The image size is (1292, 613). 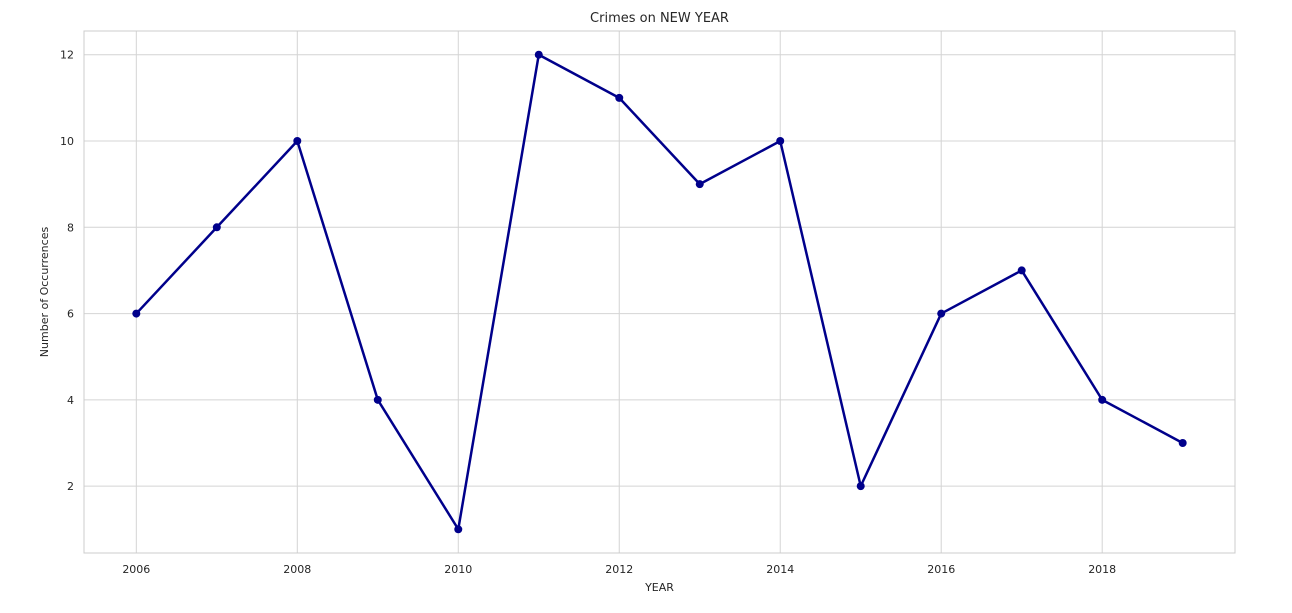 I want to click on x-tick-label: 2018, so click(x=1102, y=569).